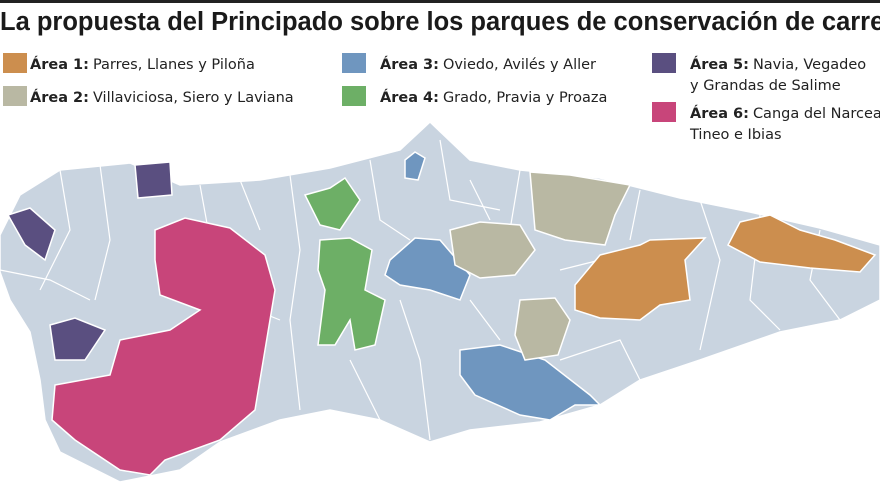 This screenshot has width=880, height=495. Describe the element at coordinates (778, 75) in the screenshot. I see `legend-entry: Área 5: Navia, Vegadeo y Grandas de Salime` at that location.